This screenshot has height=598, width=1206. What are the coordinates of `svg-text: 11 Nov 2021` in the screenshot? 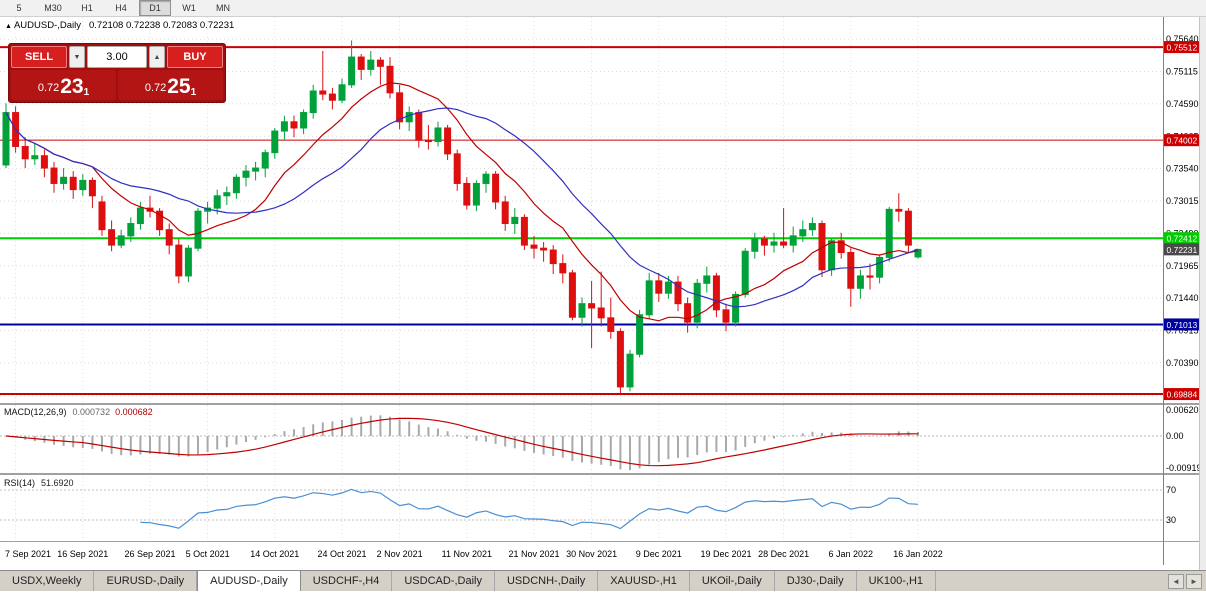 It's located at (467, 554).